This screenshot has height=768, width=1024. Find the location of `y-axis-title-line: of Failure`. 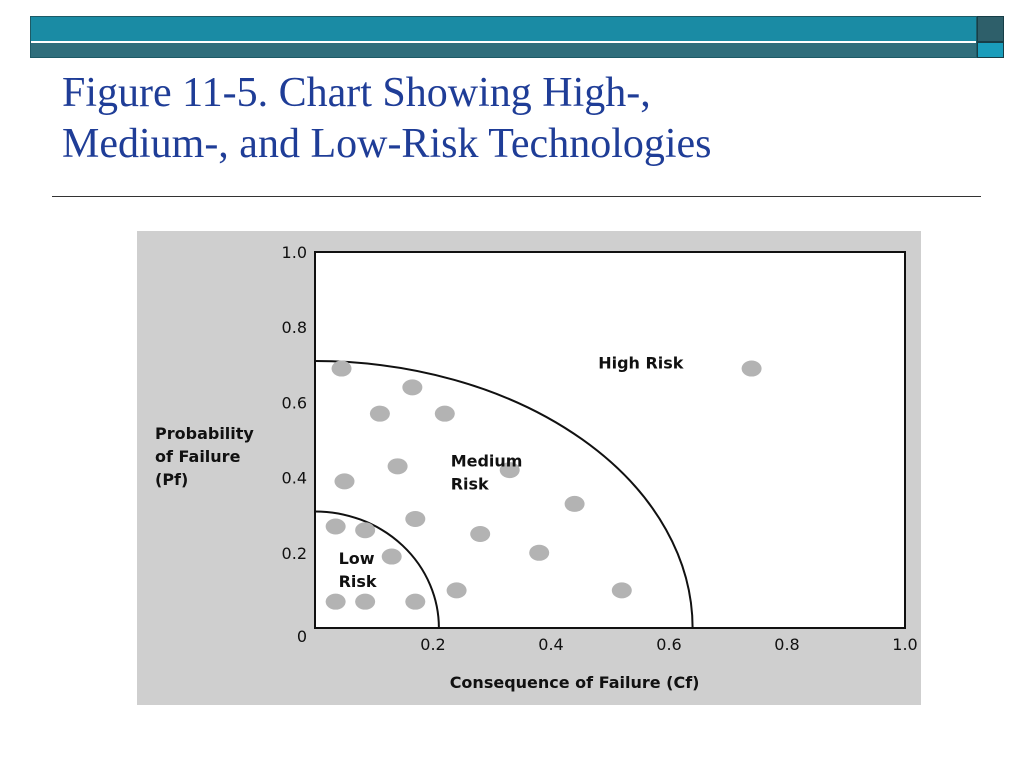

y-axis-title-line: of Failure is located at coordinates (198, 456).